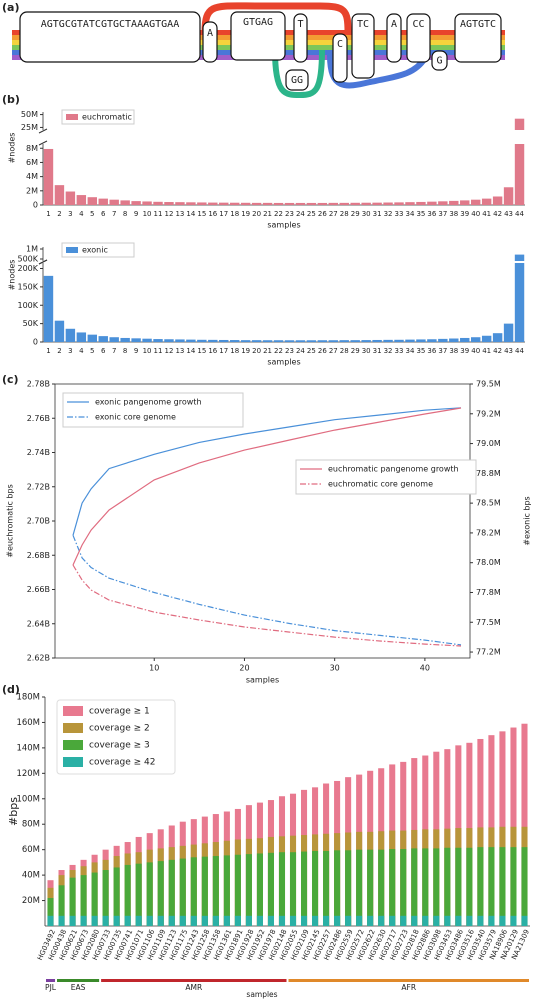 The width and height of the screenshot is (536, 1000). I want to click on node: AGTGCGTATCGTGCTAAAGTGAA, so click(110, 37).